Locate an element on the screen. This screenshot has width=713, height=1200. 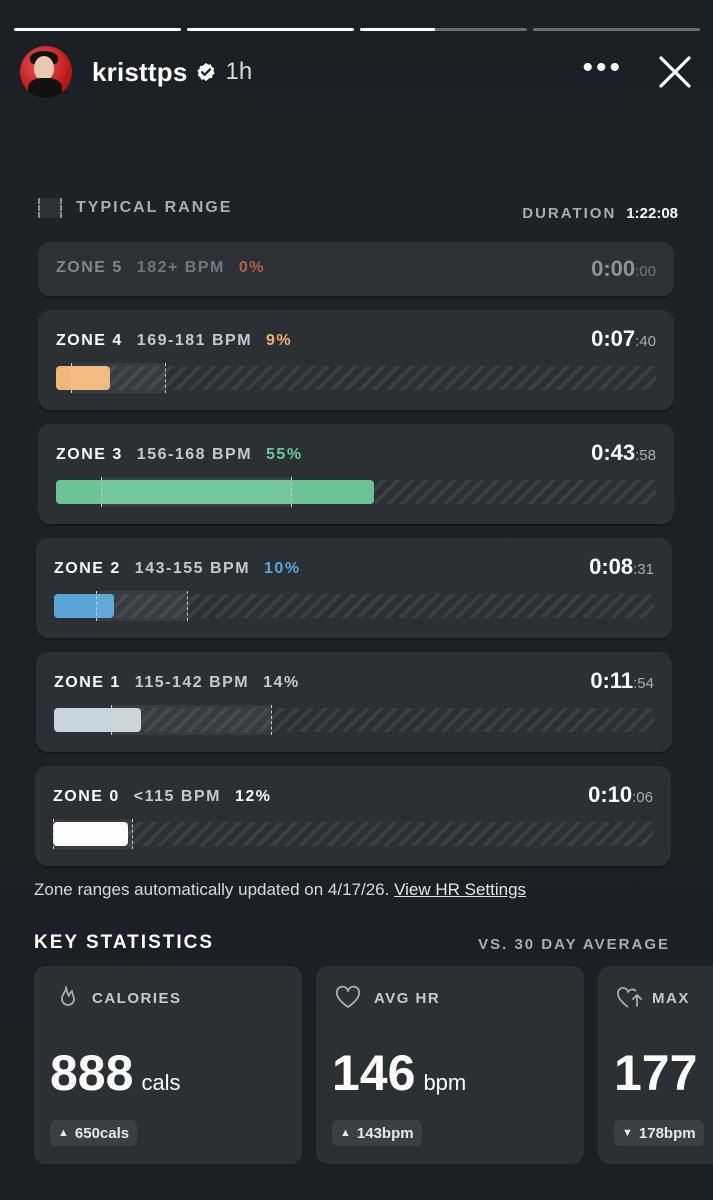
zone-time: 0:07:40 is located at coordinates (623, 338).